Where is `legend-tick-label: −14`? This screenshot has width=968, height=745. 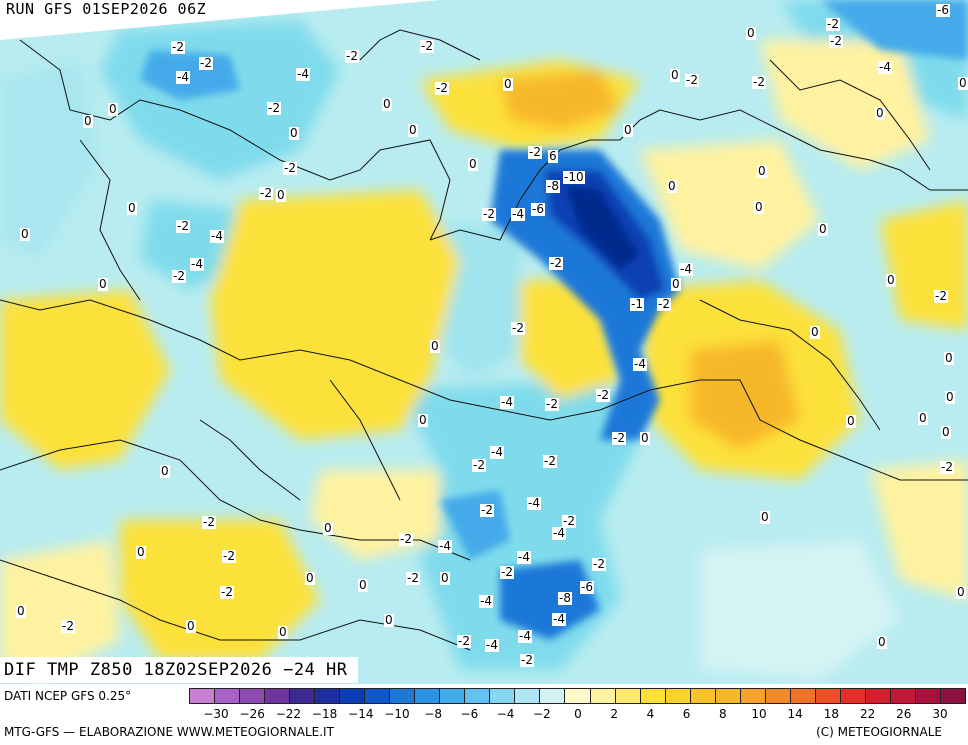 legend-tick-label: −14 is located at coordinates (361, 714).